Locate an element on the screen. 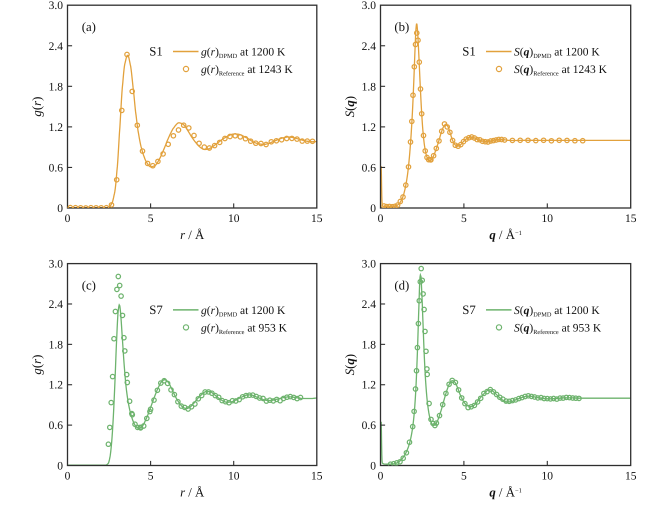  svg-text: S(q)Reference at 953 K is located at coordinates (558, 329).